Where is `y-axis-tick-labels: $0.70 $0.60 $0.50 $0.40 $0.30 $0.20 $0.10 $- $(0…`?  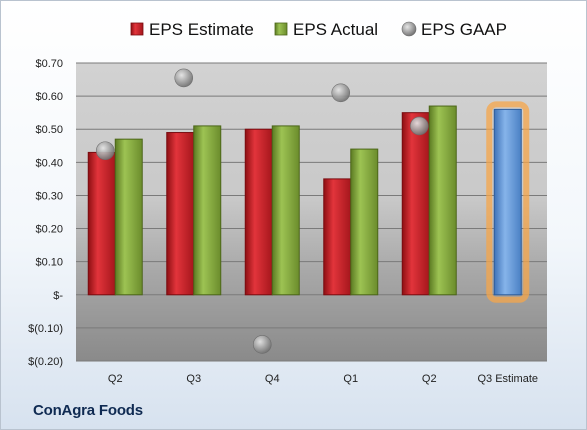 y-axis-tick-labels: $0.70 $0.60 $0.50 $0.40 $0.30 $0.20 $0.10 $- $(0… is located at coordinates (45, 213).